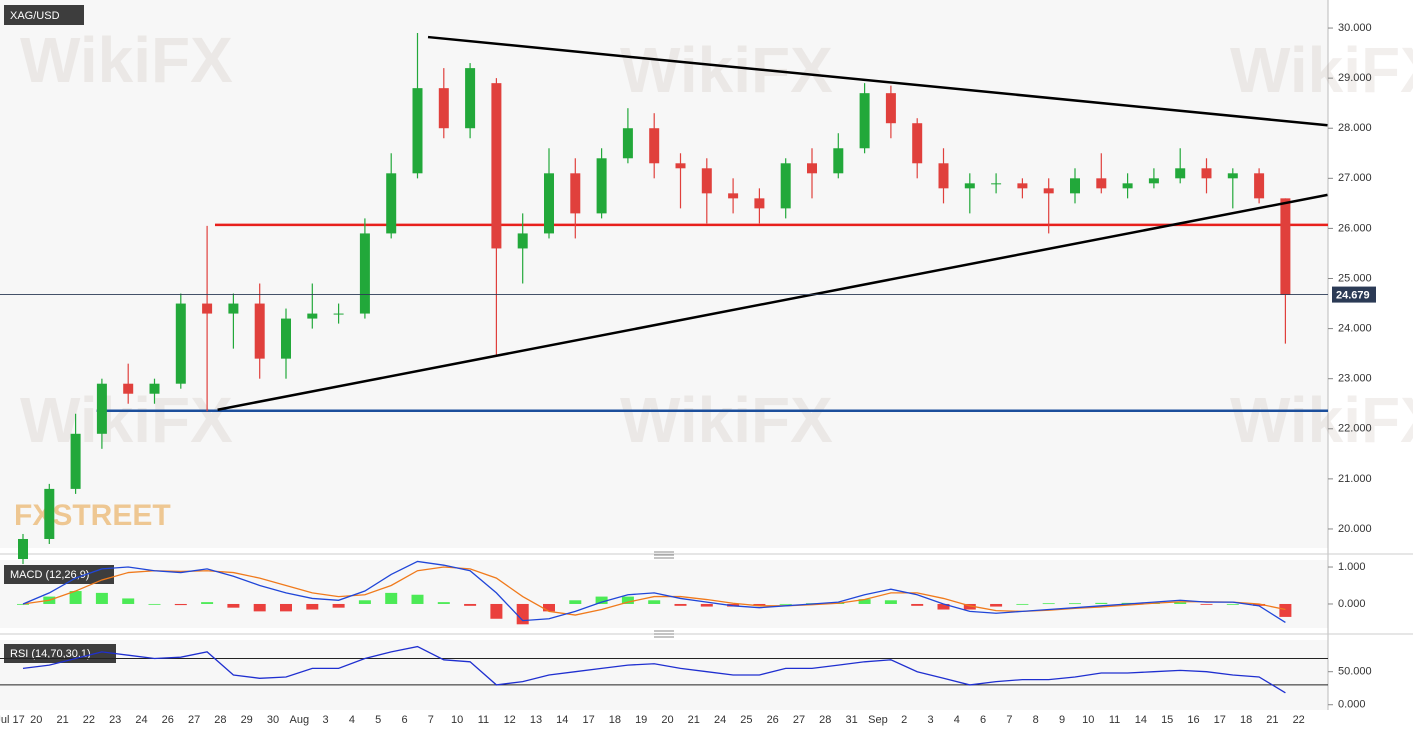 This screenshot has width=1413, height=732. What do you see at coordinates (641, 720) in the screenshot?
I see `x-tick-label: 19` at bounding box center [641, 720].